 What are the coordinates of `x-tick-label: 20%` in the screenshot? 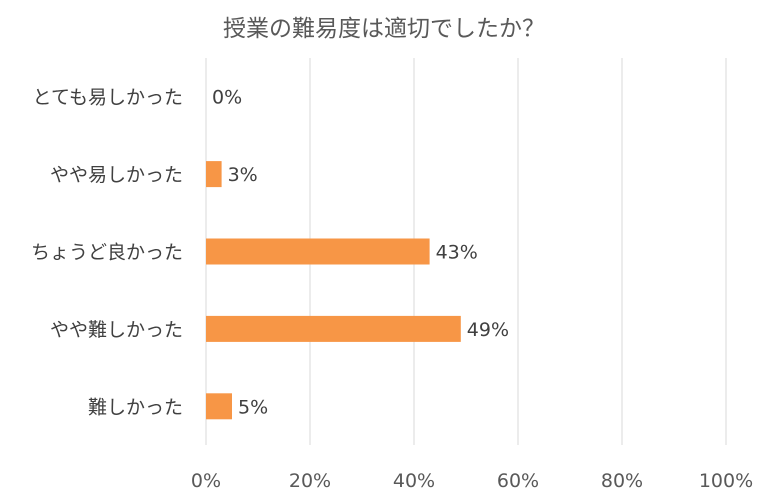 It's located at (310, 481).